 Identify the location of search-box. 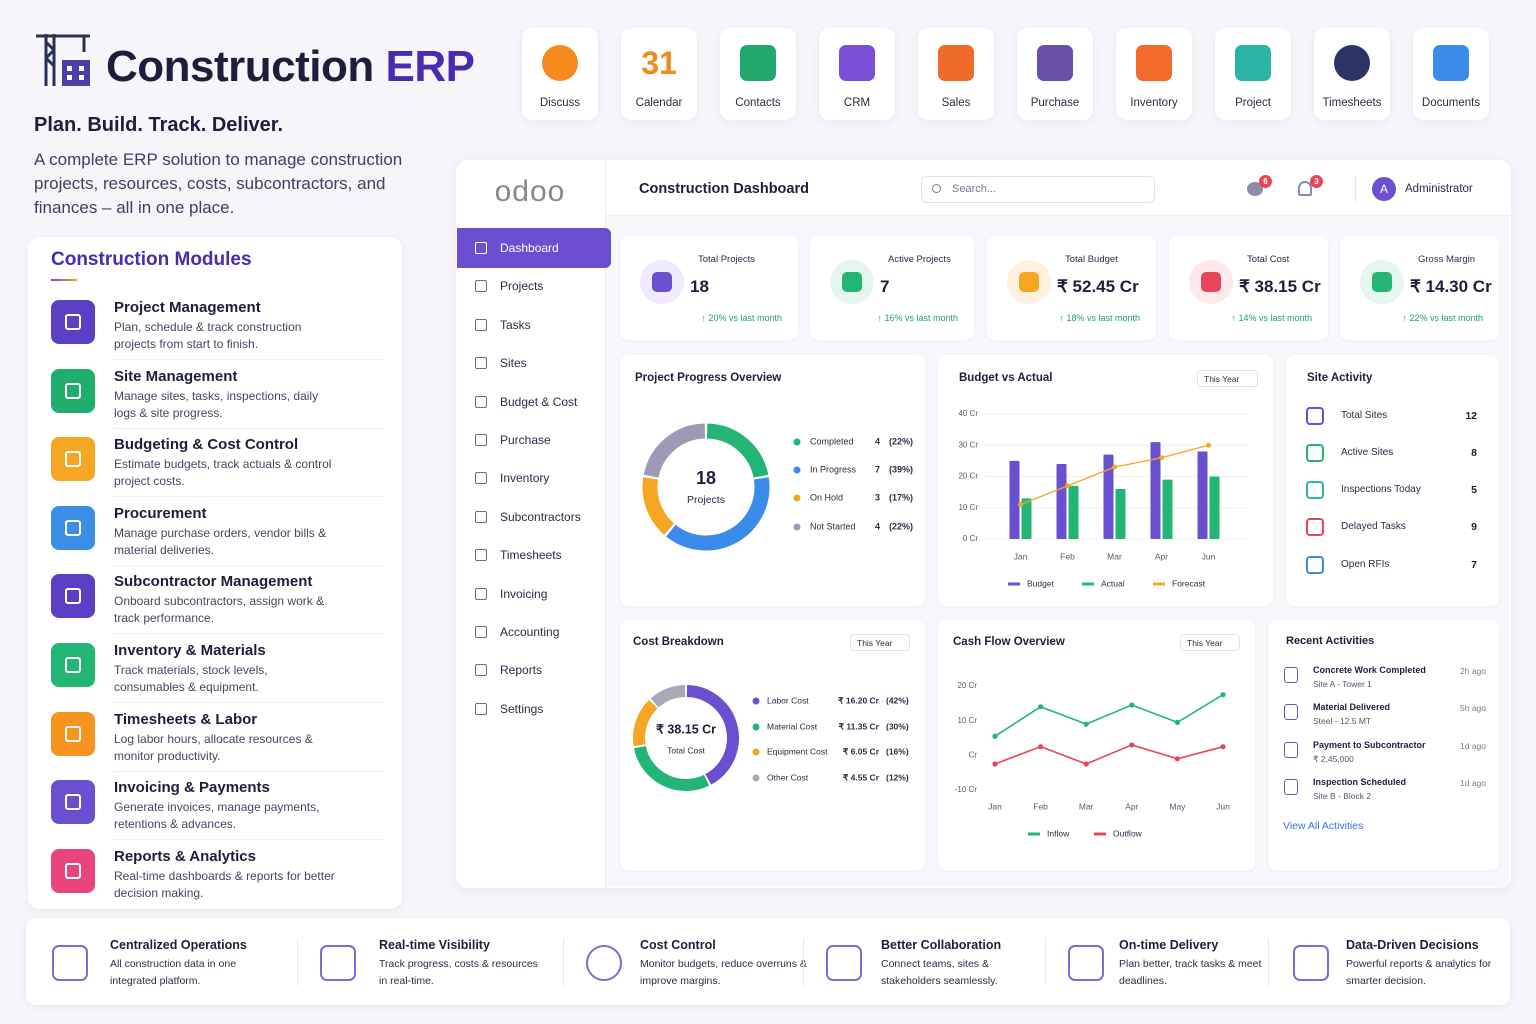
(1038, 189).